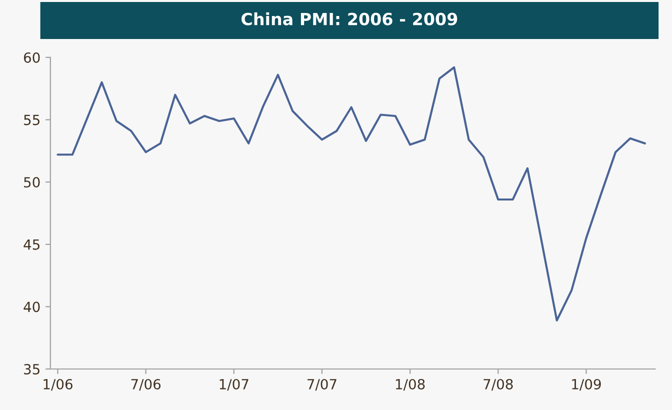 The image size is (672, 410). What do you see at coordinates (32, 369) in the screenshot?
I see `y-tick-label: 35` at bounding box center [32, 369].